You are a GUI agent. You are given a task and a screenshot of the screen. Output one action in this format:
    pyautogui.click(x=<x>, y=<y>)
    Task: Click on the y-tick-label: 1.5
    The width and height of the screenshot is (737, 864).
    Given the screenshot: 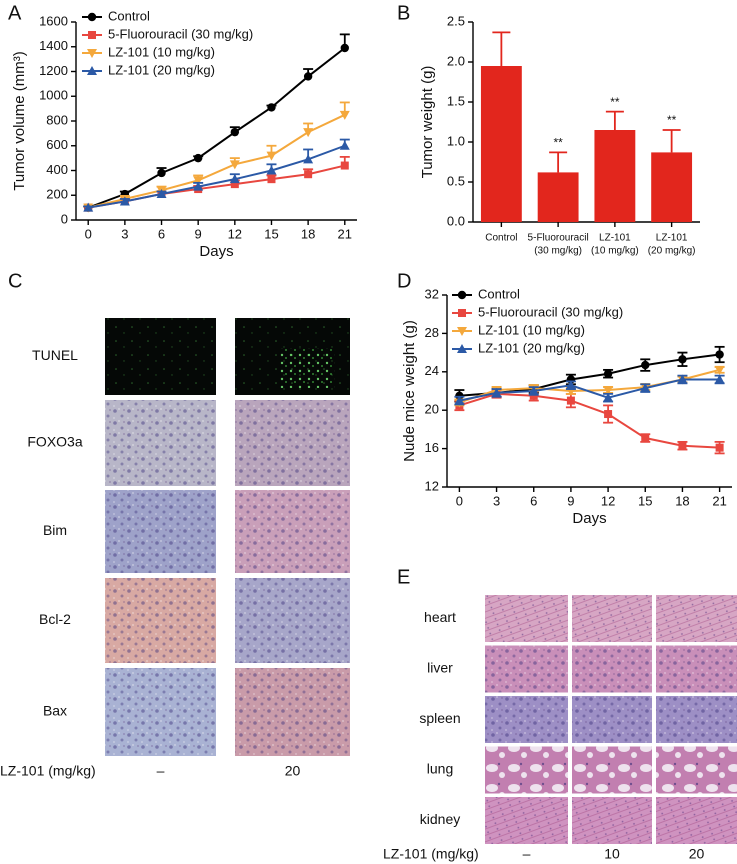 What is the action you would take?
    pyautogui.click(x=456, y=100)
    